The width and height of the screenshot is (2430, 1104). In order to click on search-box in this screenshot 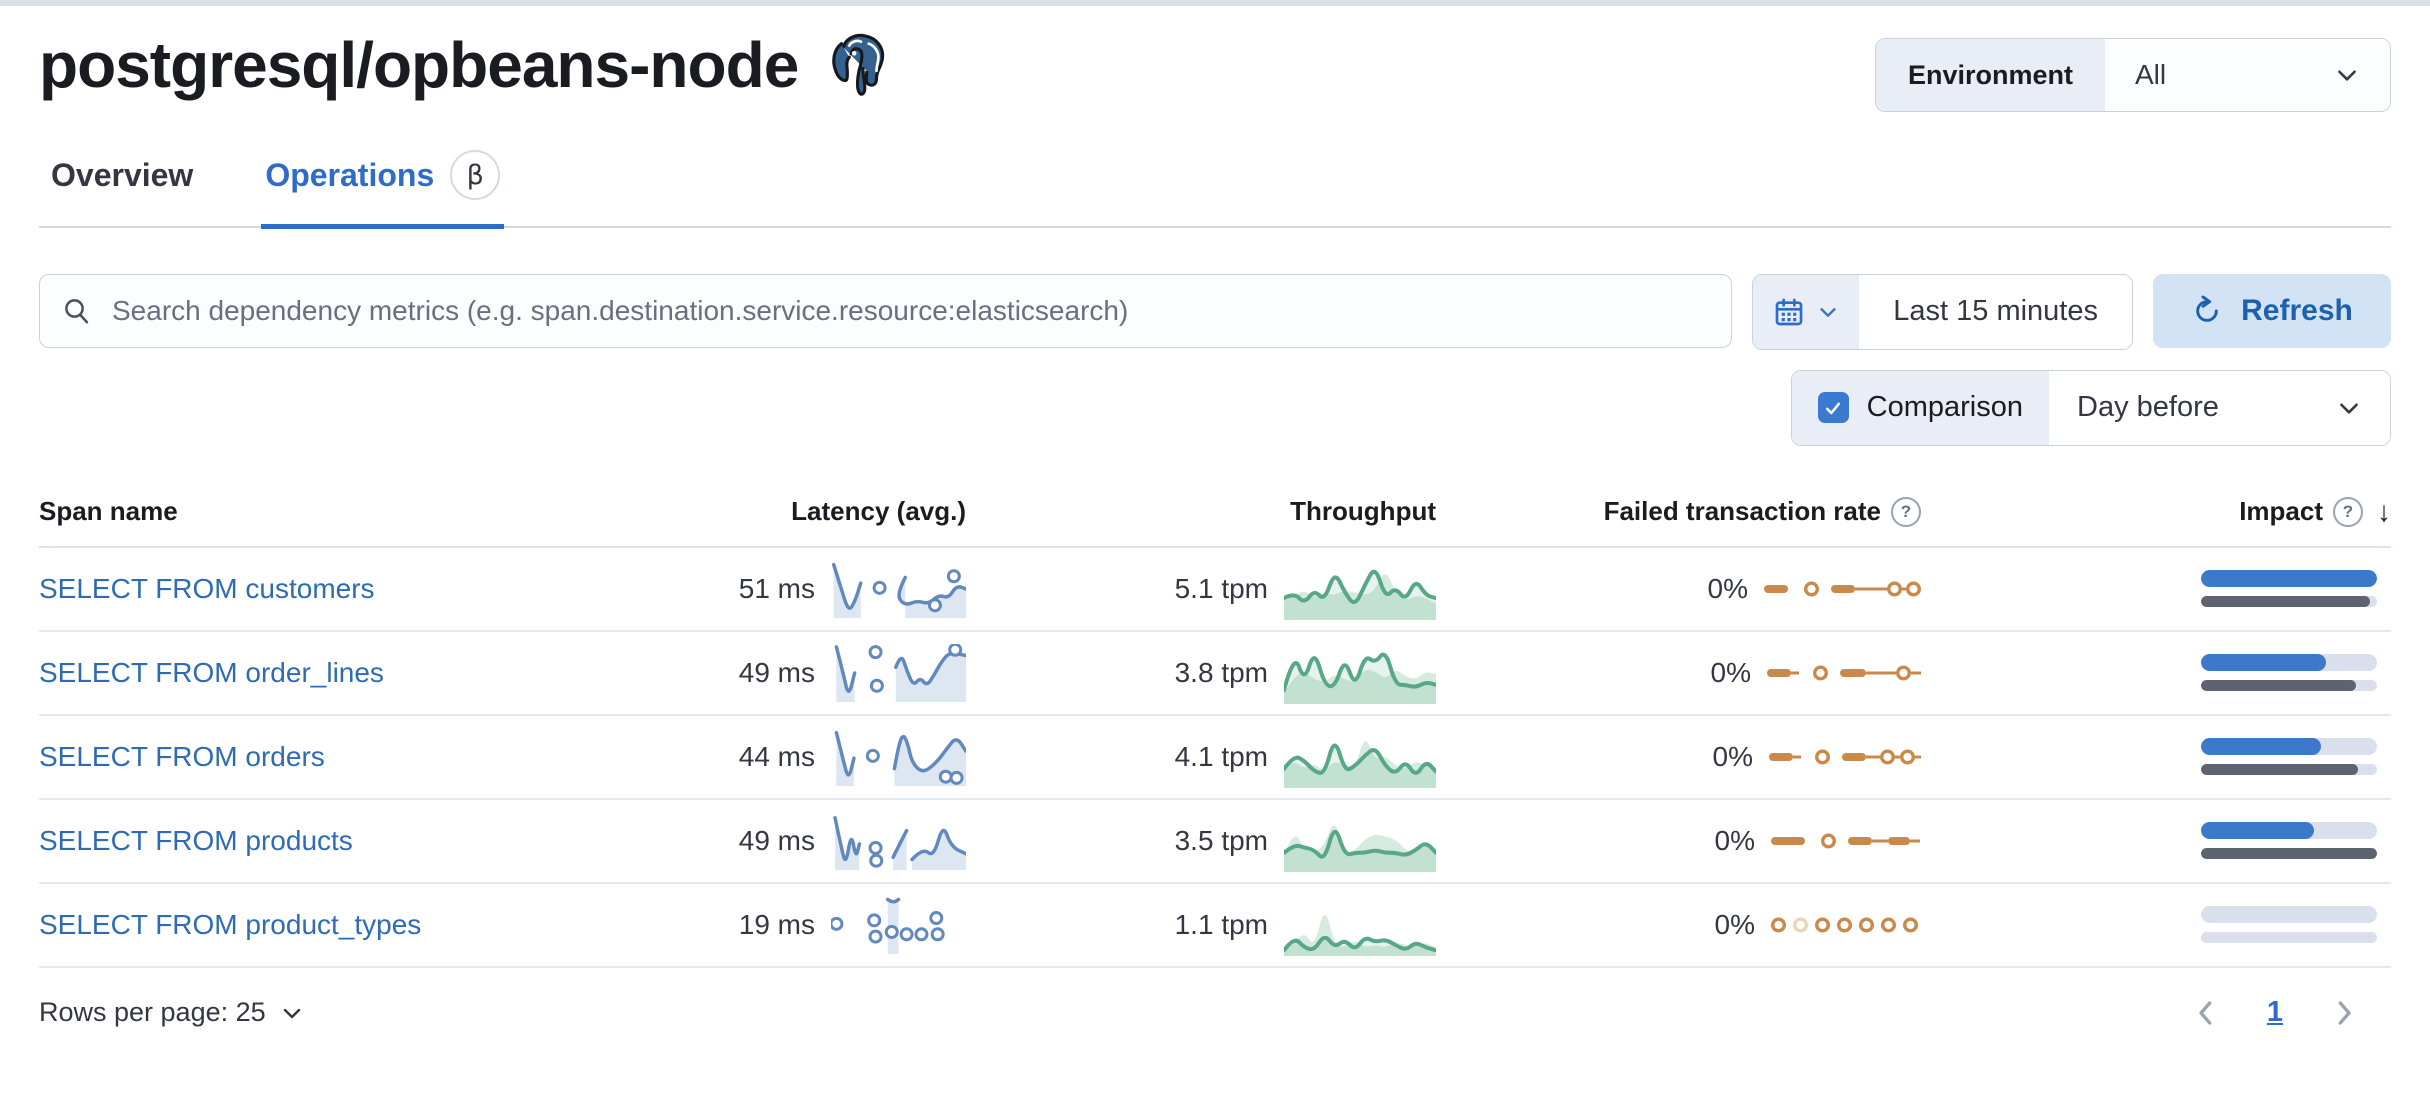, I will do `click(886, 310)`.